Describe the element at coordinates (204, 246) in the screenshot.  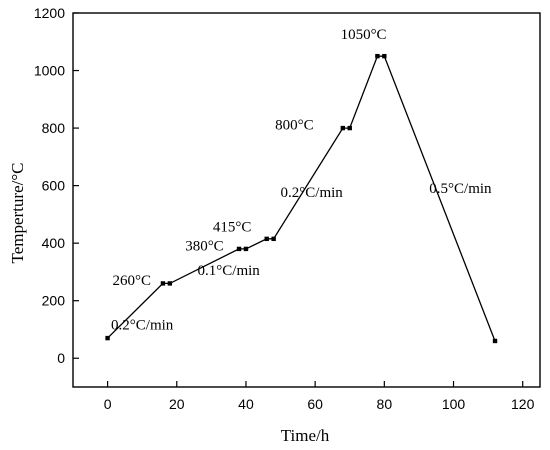
I see `annotation-label: 380°C` at that location.